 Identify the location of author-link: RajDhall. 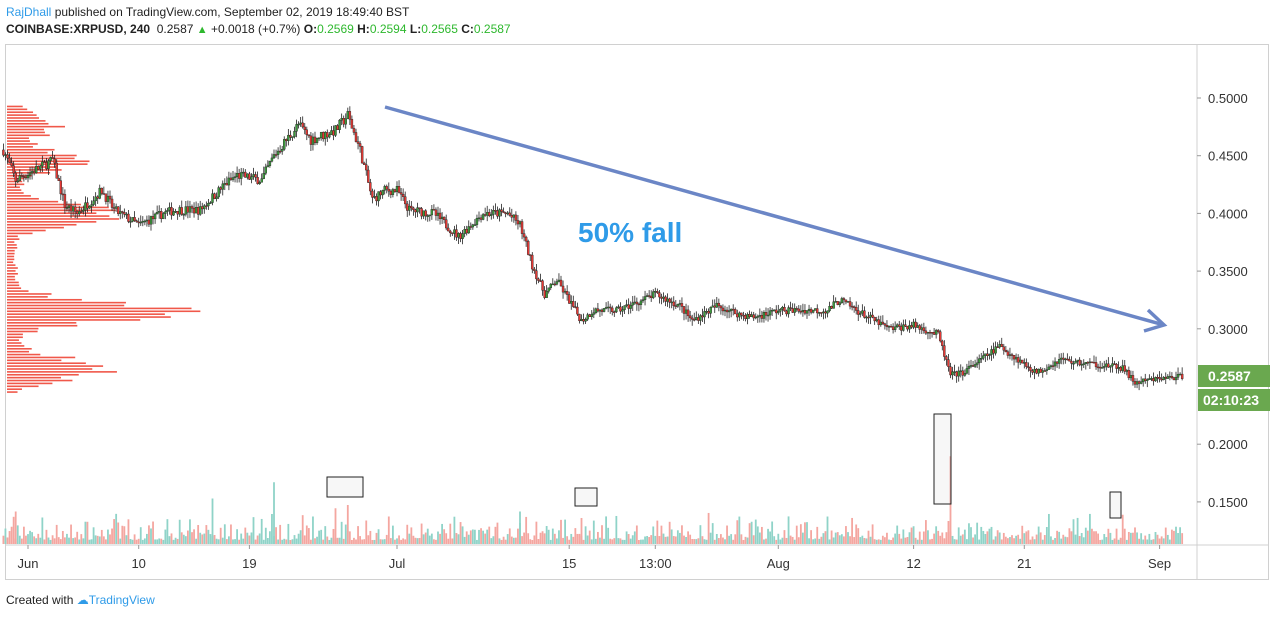
(29, 12).